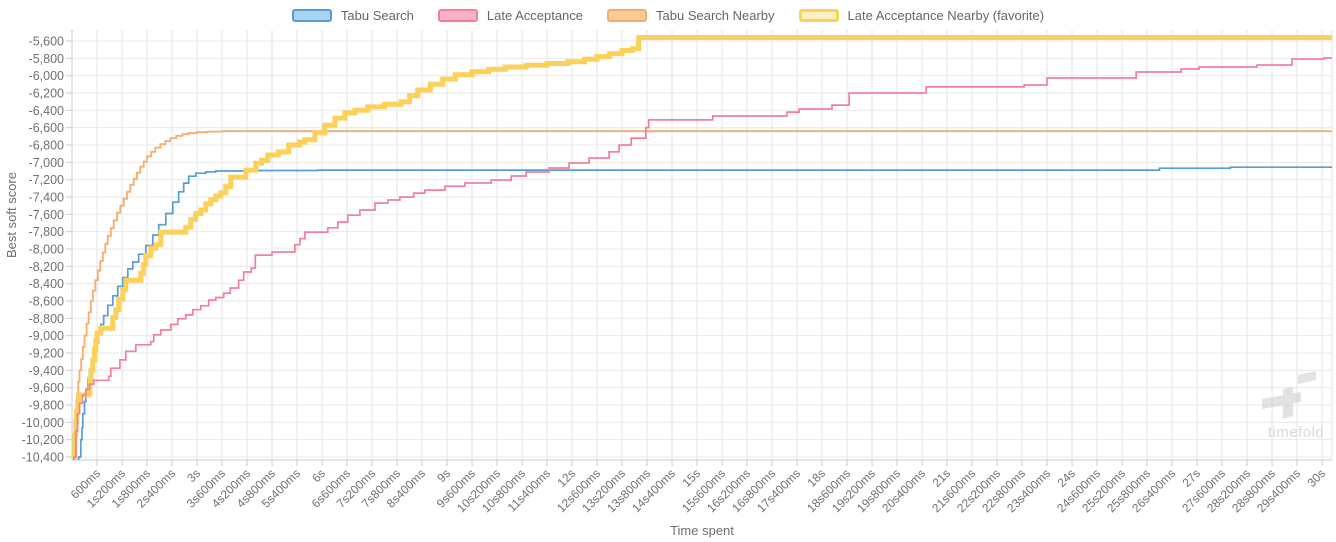  Describe the element at coordinates (1296, 432) in the screenshot. I see `watermark-text: timefold` at that location.